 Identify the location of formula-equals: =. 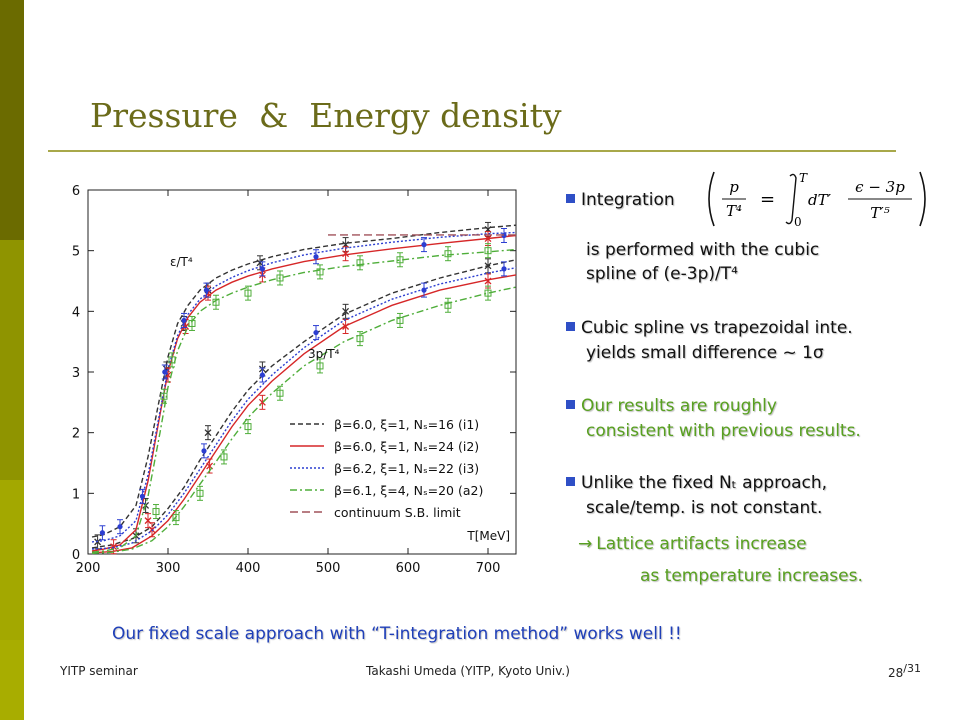
(767, 199).